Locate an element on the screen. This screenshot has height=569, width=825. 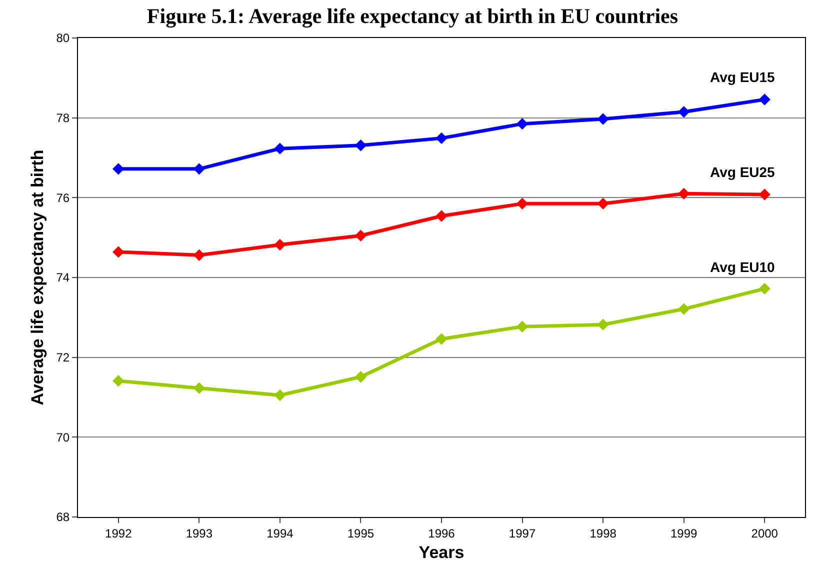
y-axis-title: Average life expectancy at birth is located at coordinates (37, 278).